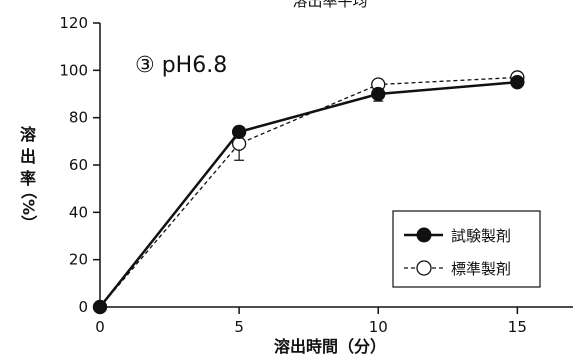  I want to click on x-tick-label: 10, so click(378, 327).